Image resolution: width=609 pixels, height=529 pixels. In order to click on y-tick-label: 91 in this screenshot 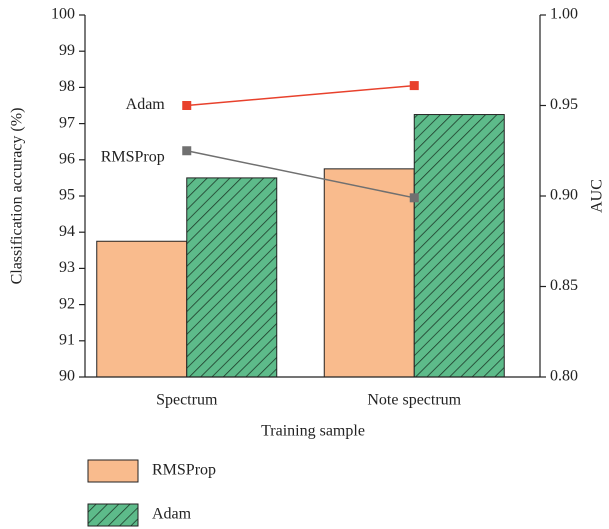, I will do `click(67, 339)`.